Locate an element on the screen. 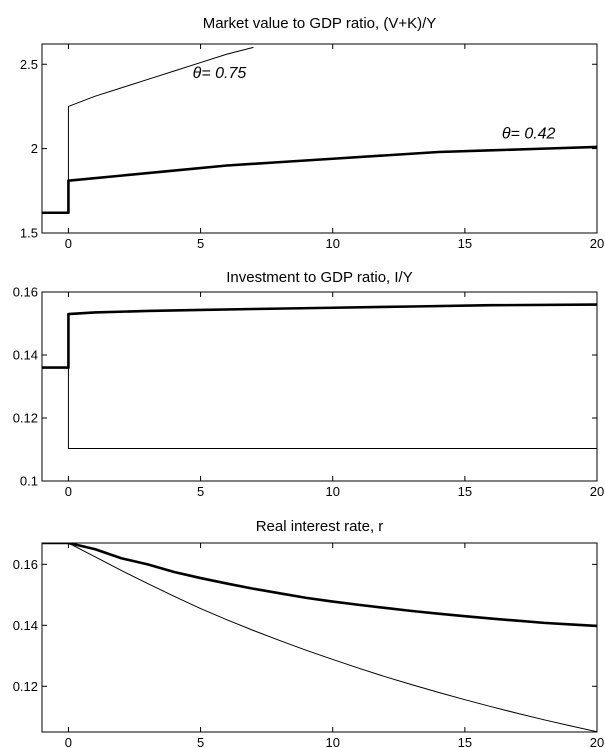 The width and height of the screenshot is (605, 748). chart-title: Market value to GDP ratio, (V+K)/Y is located at coordinates (320, 23).